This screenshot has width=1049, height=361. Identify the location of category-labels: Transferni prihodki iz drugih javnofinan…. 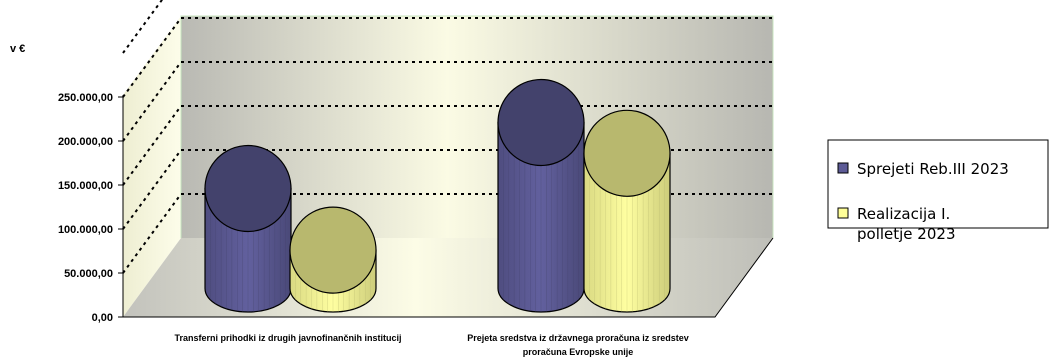
(431, 345).